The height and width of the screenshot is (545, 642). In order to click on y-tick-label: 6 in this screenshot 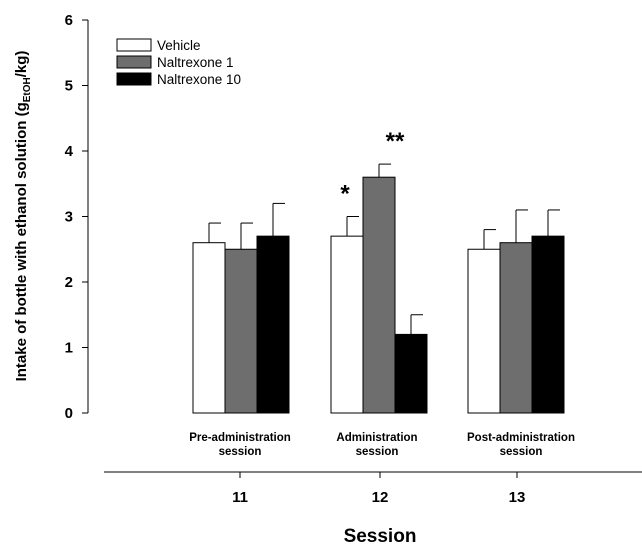, I will do `click(69, 20)`.